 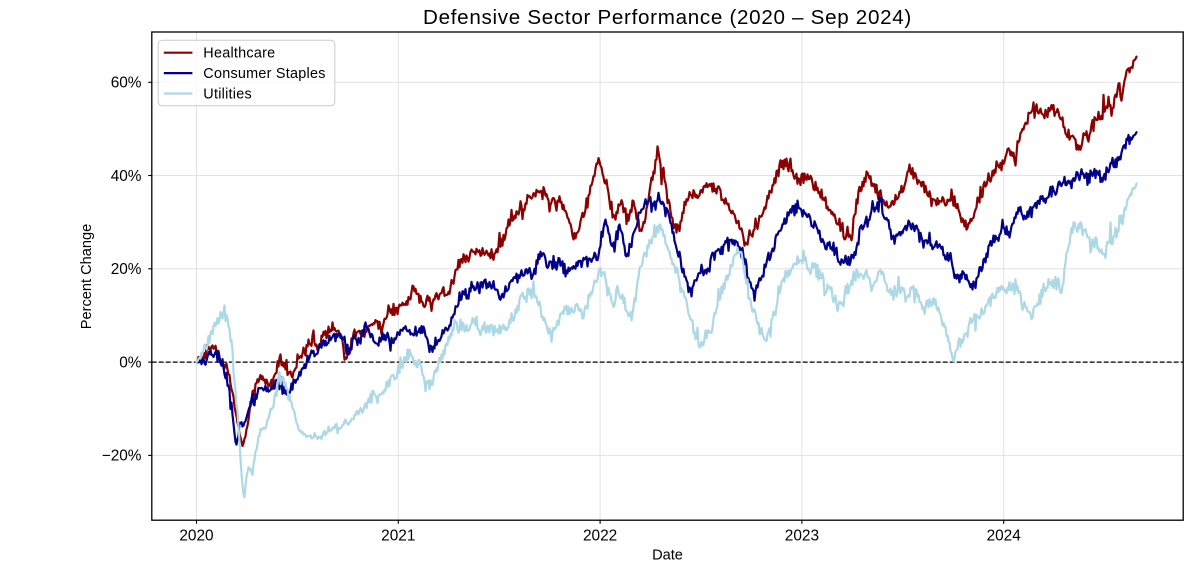 What do you see at coordinates (227, 95) in the screenshot?
I see `svg-text: Utilities` at bounding box center [227, 95].